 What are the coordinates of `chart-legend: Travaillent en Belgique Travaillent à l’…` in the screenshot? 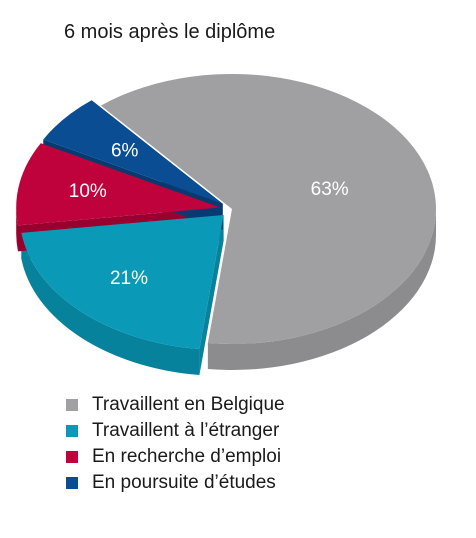 It's located at (175, 444).